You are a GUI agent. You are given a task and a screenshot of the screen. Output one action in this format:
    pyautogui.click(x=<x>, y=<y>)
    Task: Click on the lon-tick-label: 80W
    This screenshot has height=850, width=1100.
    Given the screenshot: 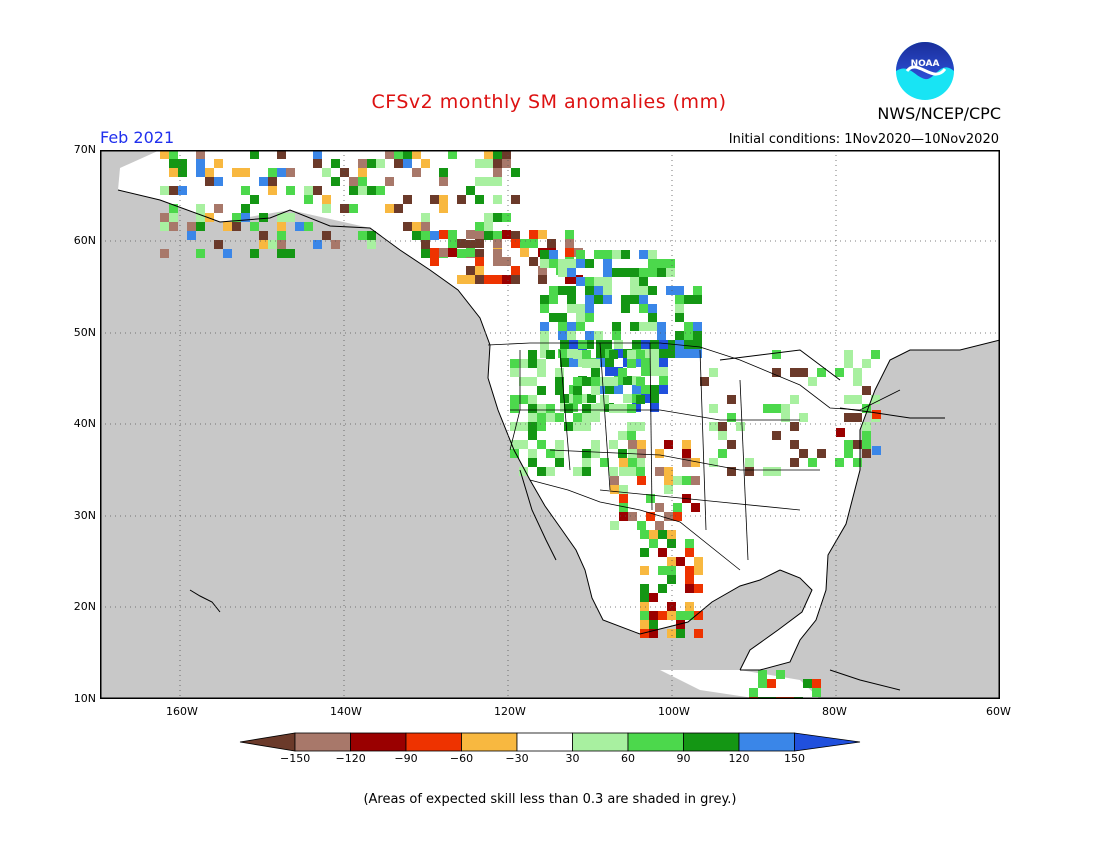 What is the action you would take?
    pyautogui.click(x=834, y=711)
    